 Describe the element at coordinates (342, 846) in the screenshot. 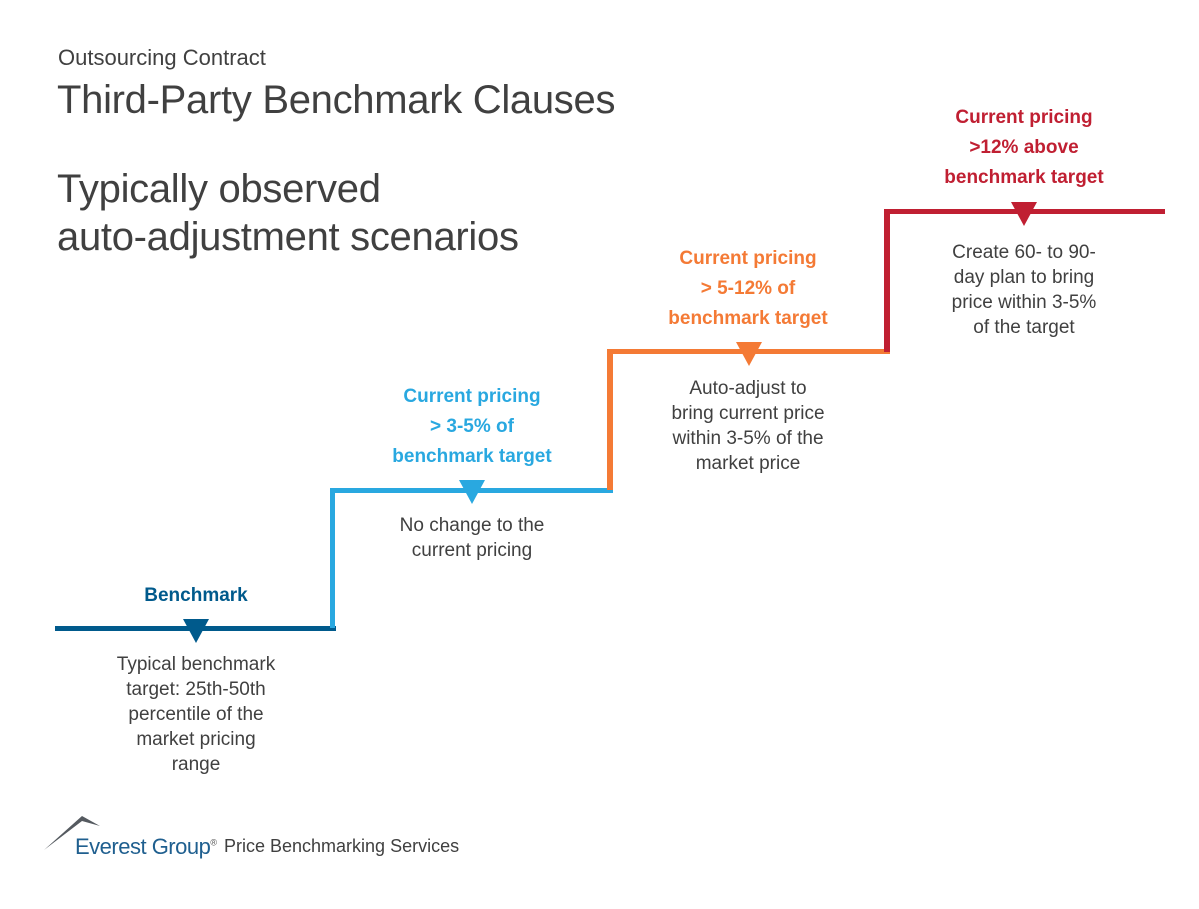

I see `service-name: Price Benchmarking Services` at that location.